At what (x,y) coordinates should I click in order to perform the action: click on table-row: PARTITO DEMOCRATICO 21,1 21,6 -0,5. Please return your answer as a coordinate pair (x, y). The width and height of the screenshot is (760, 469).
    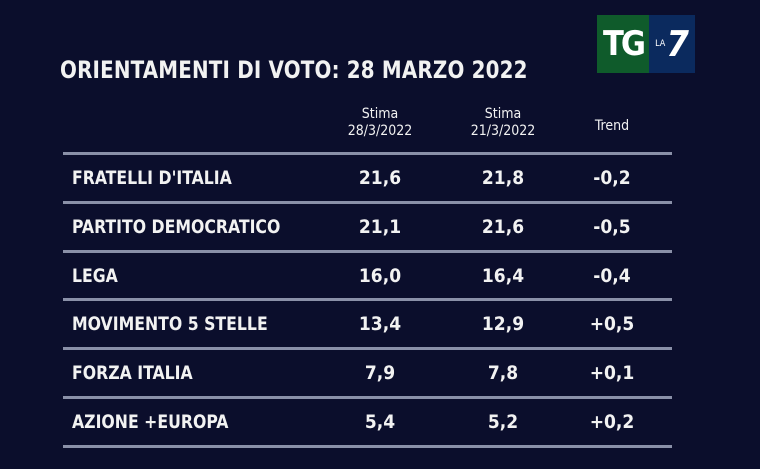
    Looking at the image, I should click on (367, 227).